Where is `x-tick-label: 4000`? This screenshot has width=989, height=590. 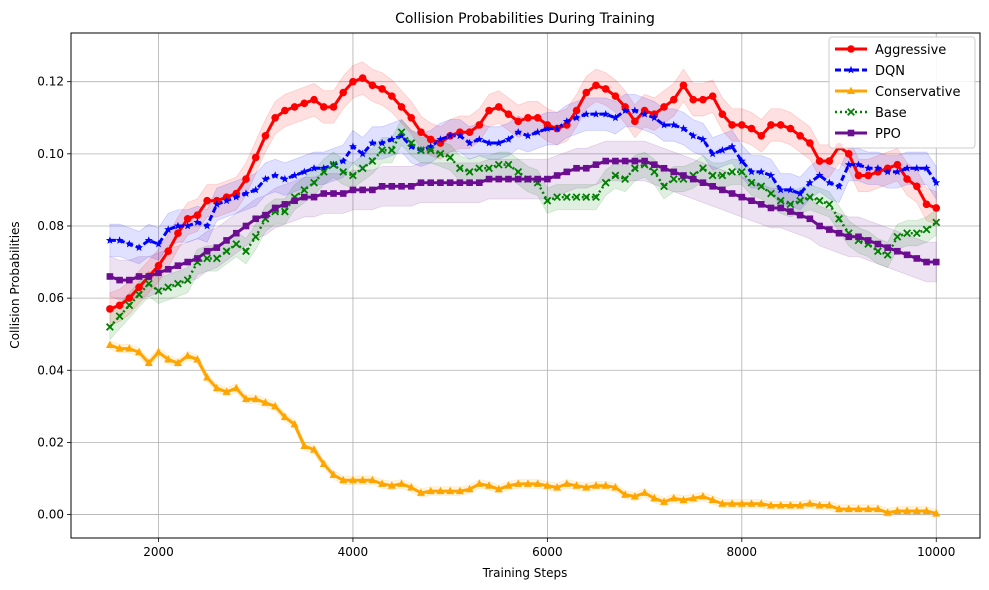 x-tick-label: 4000 is located at coordinates (353, 552).